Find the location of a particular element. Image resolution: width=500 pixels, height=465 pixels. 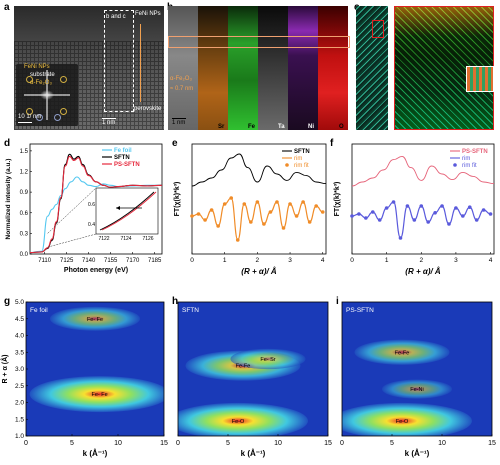

plot-frame-i is located at coordinates (417, 369).